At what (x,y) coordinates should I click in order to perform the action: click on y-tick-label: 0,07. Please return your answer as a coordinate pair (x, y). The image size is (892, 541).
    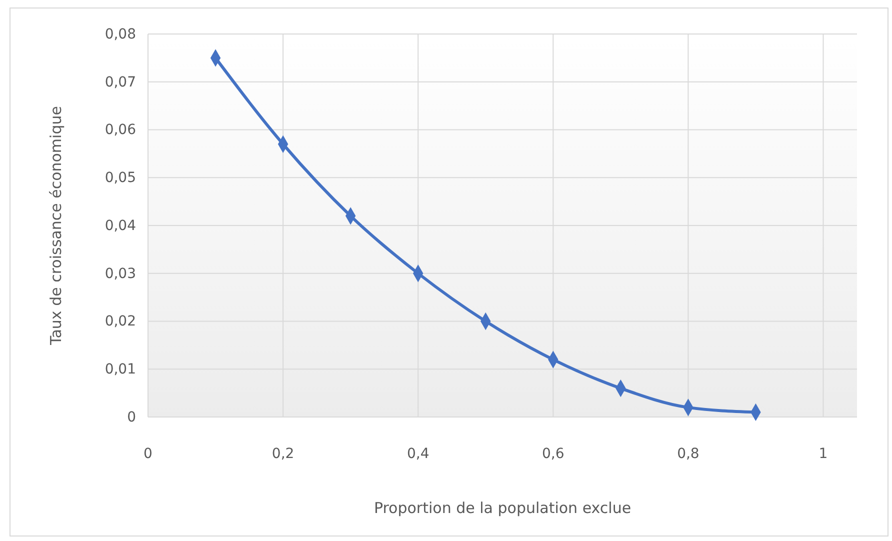
    Looking at the image, I should click on (120, 82).